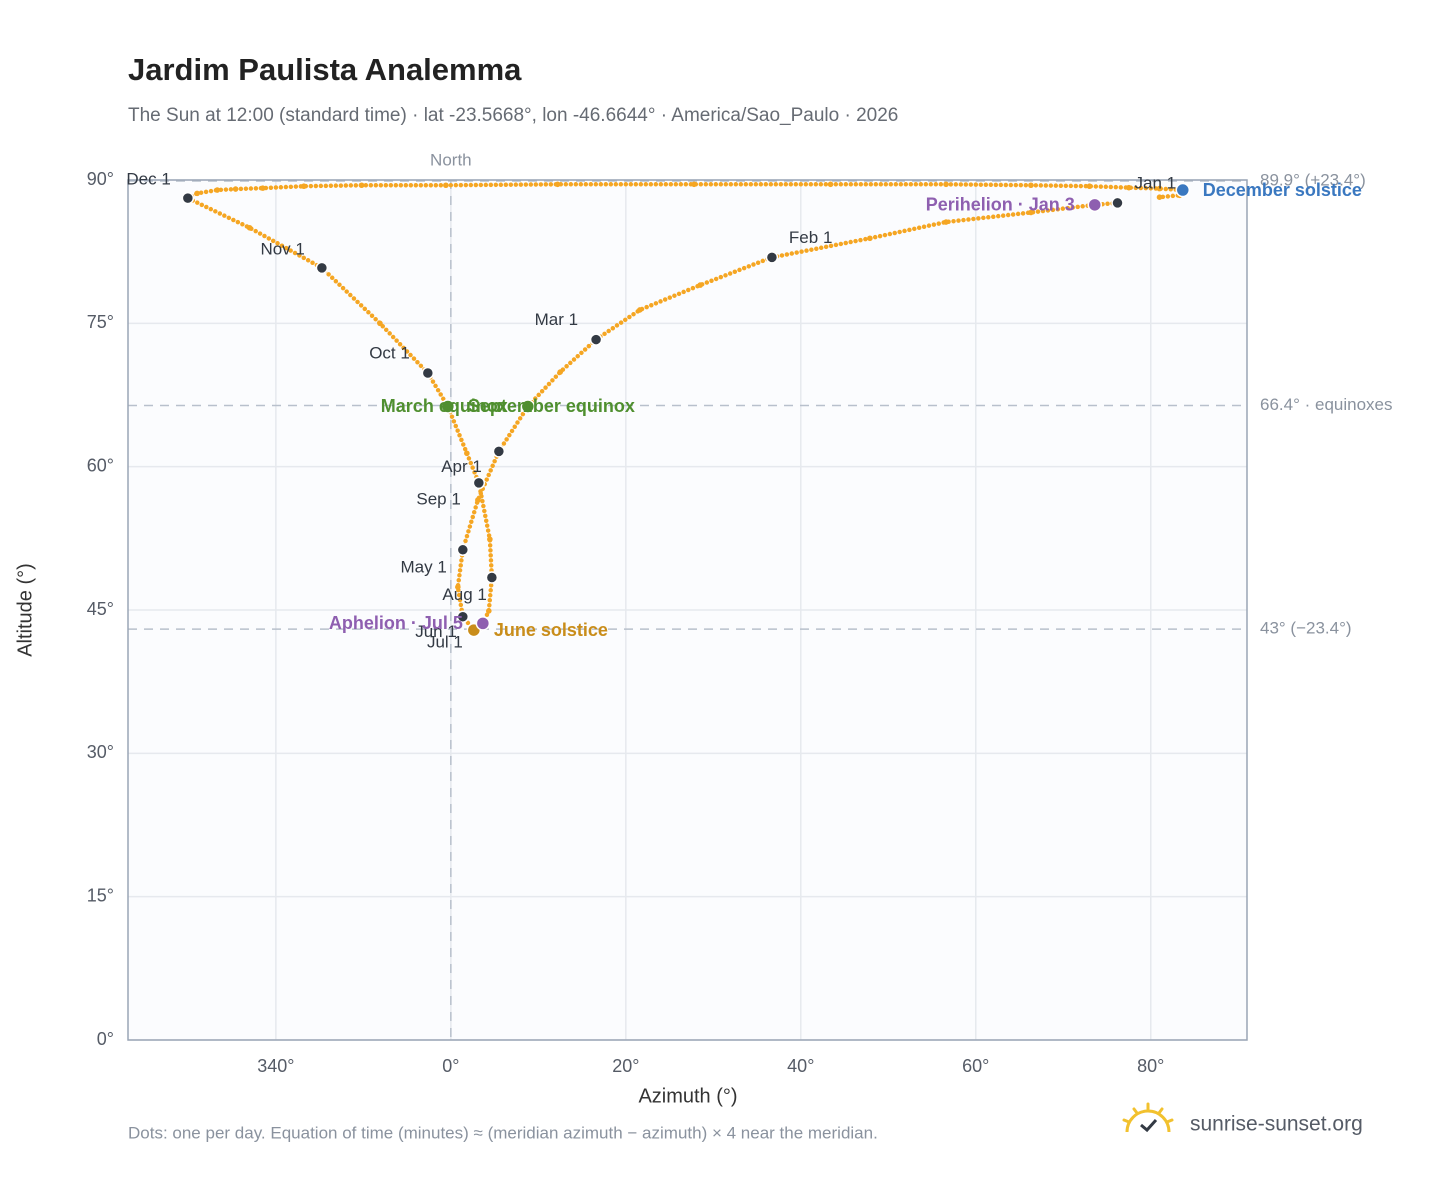 The height and width of the screenshot is (1188, 1448). Describe the element at coordinates (438, 498) in the screenshot. I see `month-label: Sep 1` at that location.